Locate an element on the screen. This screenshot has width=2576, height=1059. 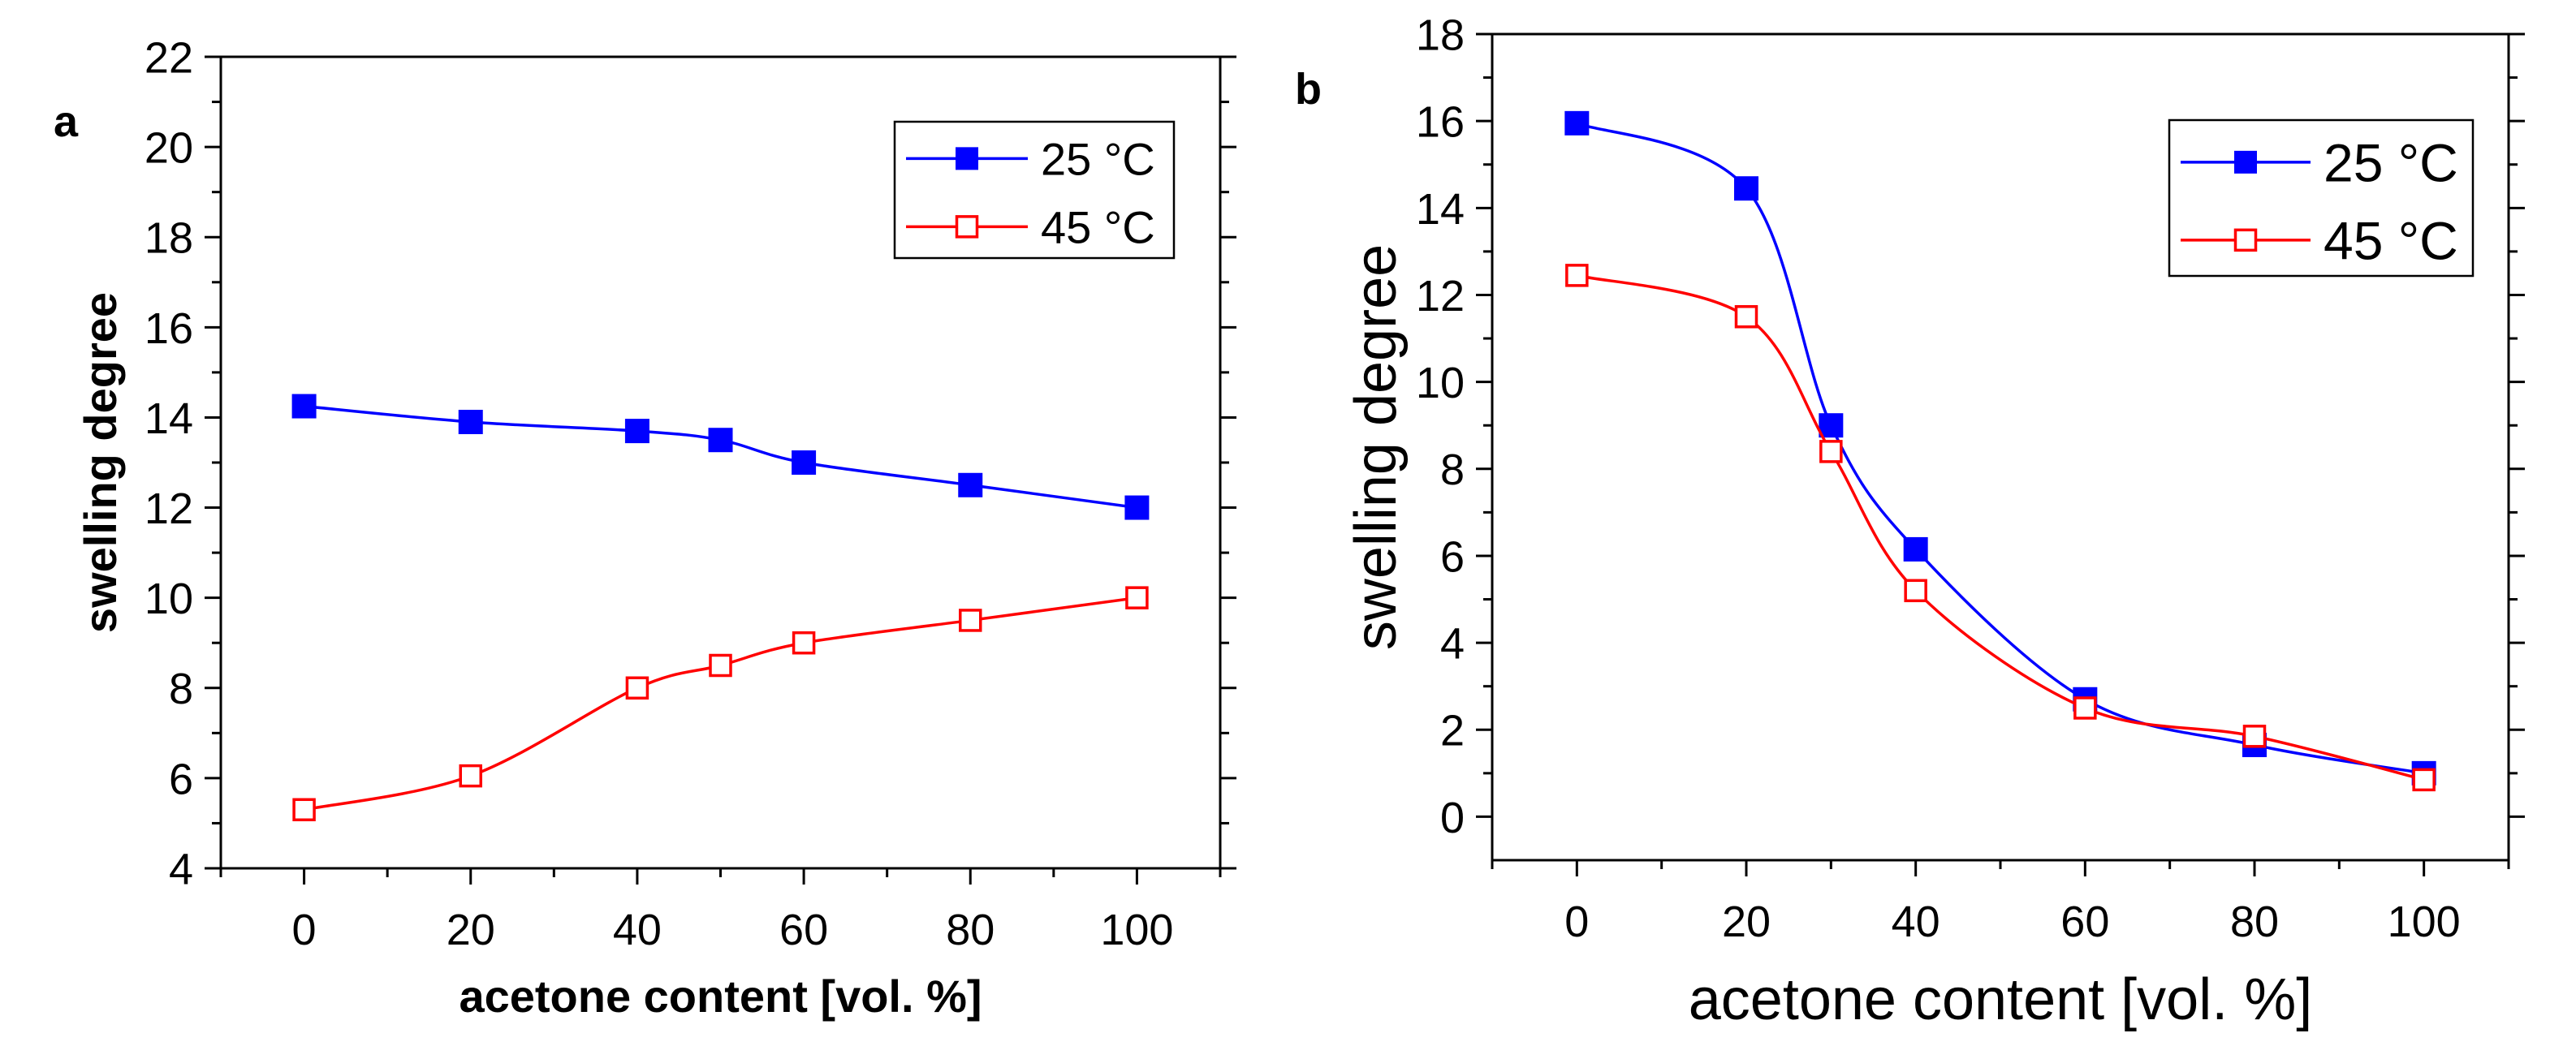
y-tick-label: 0 is located at coordinates (1452, 818).